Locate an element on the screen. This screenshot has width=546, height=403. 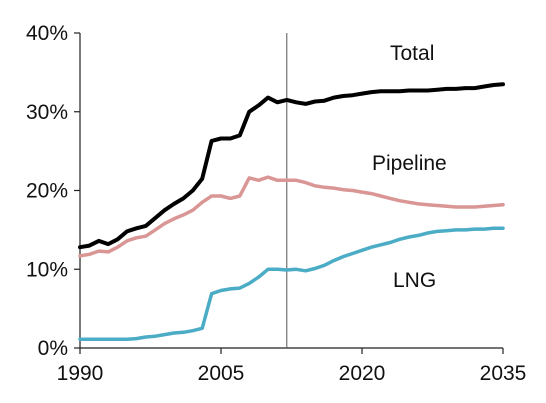
total-series-label: Total is located at coordinates (412, 53).